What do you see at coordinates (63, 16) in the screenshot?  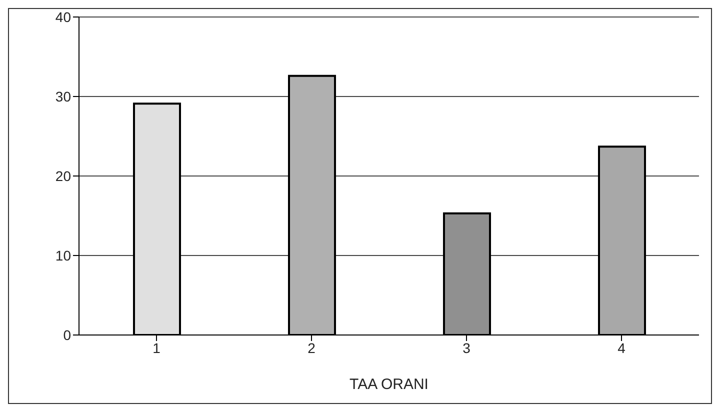 I see `y-tick-label: 40` at bounding box center [63, 16].